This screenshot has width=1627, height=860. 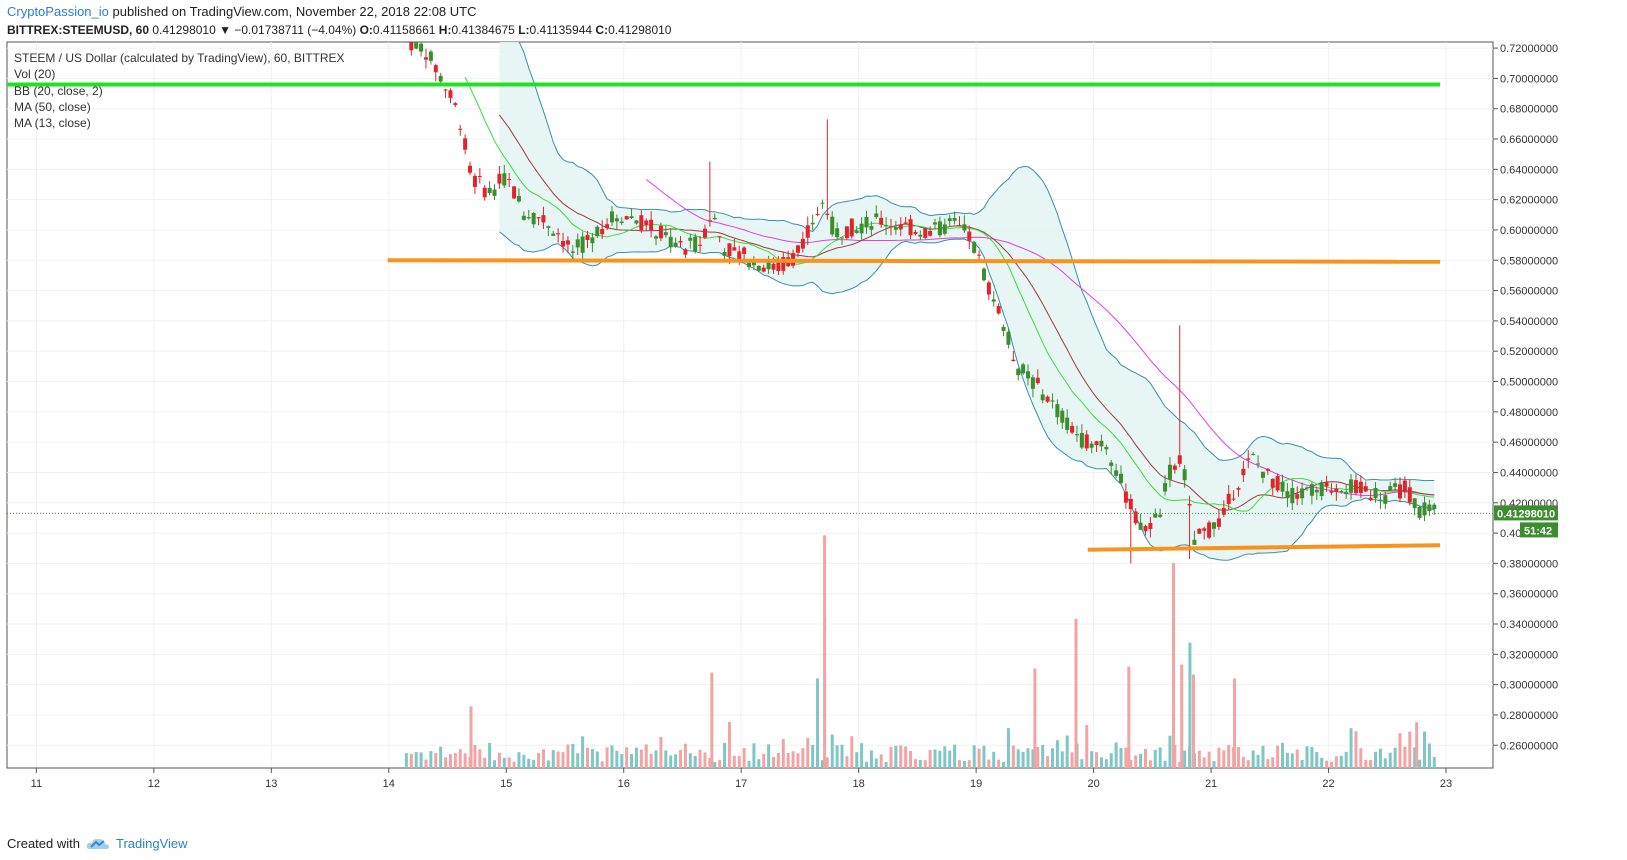 What do you see at coordinates (151, 843) in the screenshot?
I see `tradingview-brand: TradingView` at bounding box center [151, 843].